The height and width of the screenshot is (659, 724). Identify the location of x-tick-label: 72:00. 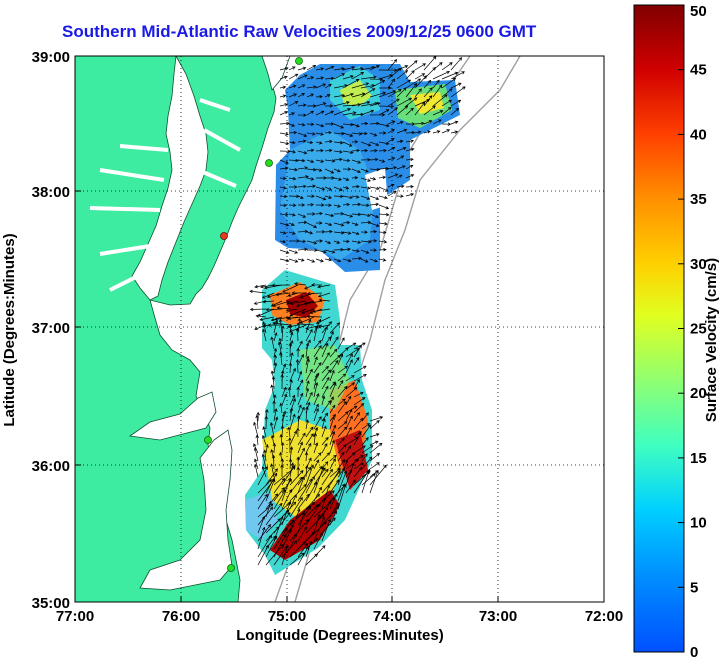
(604, 616).